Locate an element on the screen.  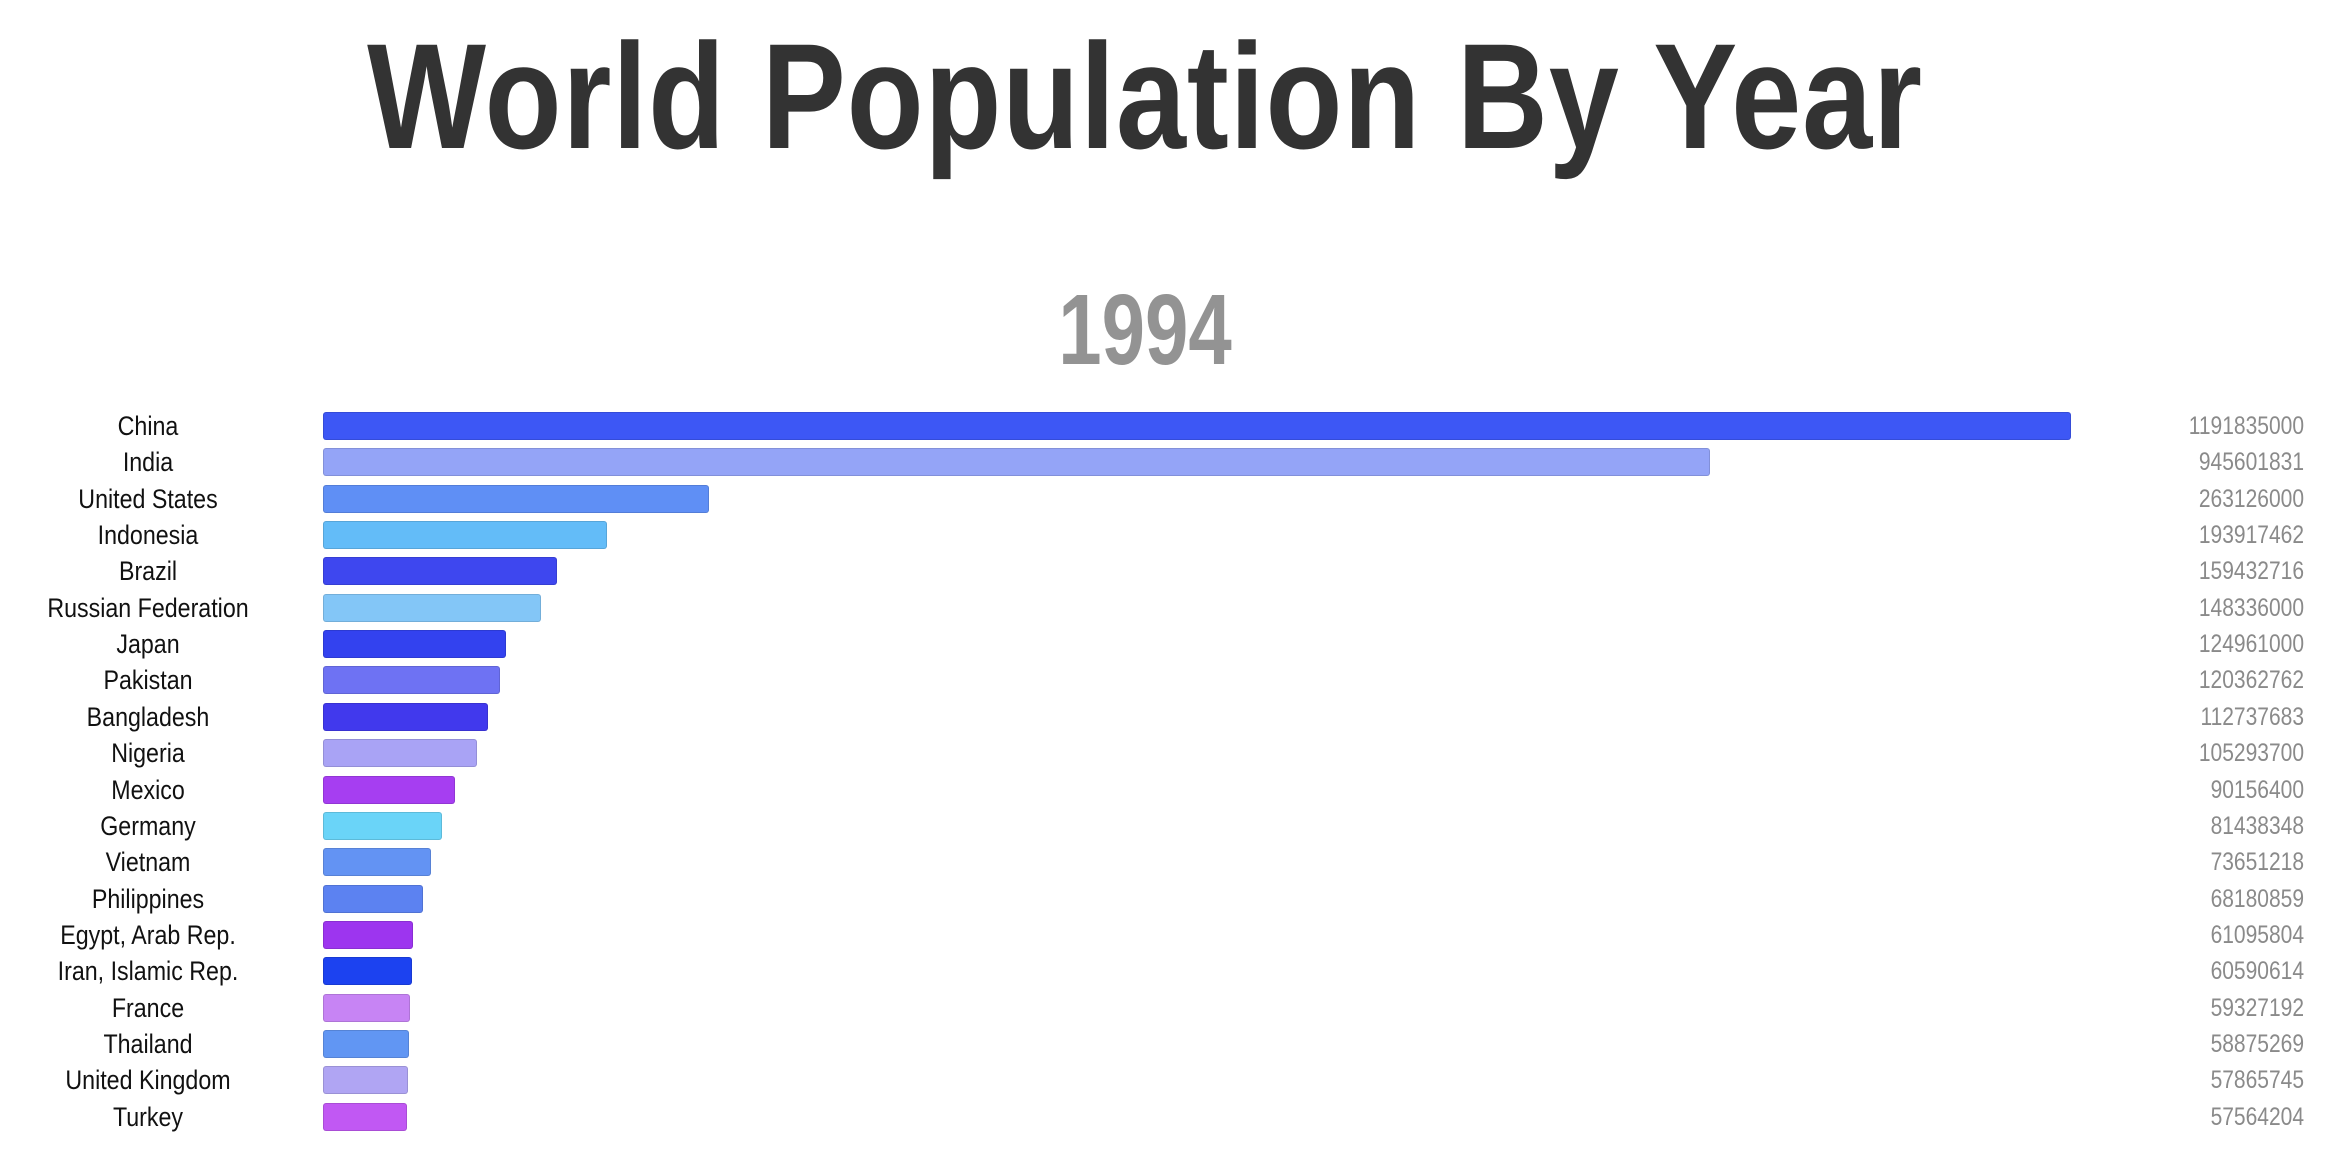
value-label: 57865745 is located at coordinates (2257, 1080).